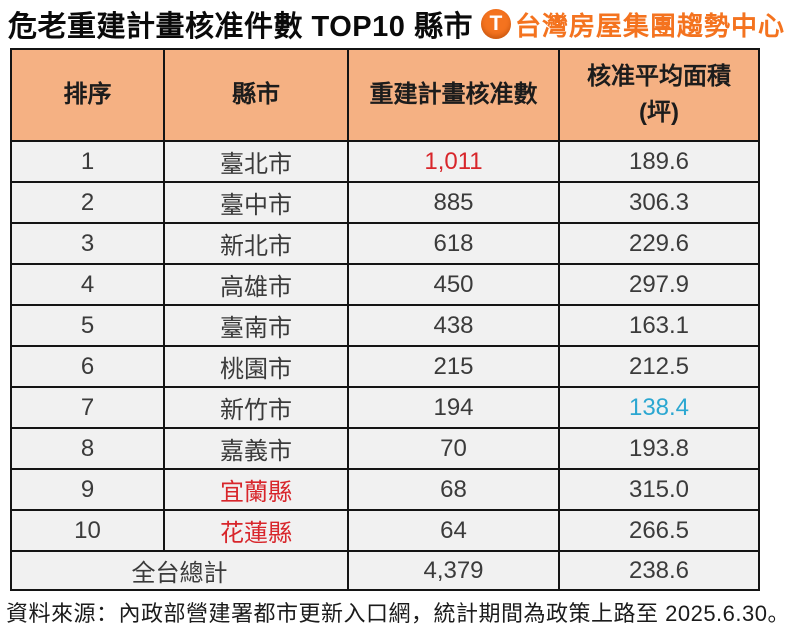 Image resolution: width=797 pixels, height=629 pixels. I want to click on city-cell: 高雄市, so click(256, 284).